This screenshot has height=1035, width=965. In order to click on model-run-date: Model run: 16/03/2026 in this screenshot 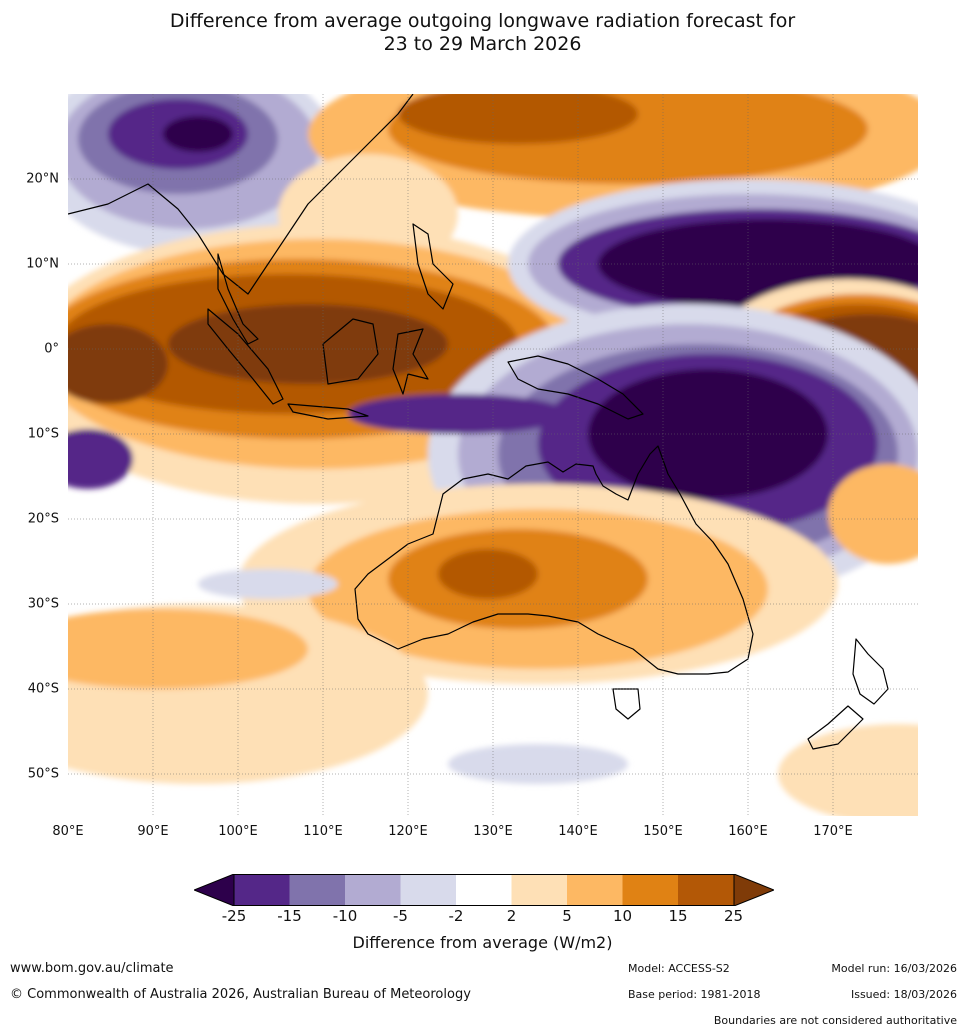, I will do `click(894, 968)`.